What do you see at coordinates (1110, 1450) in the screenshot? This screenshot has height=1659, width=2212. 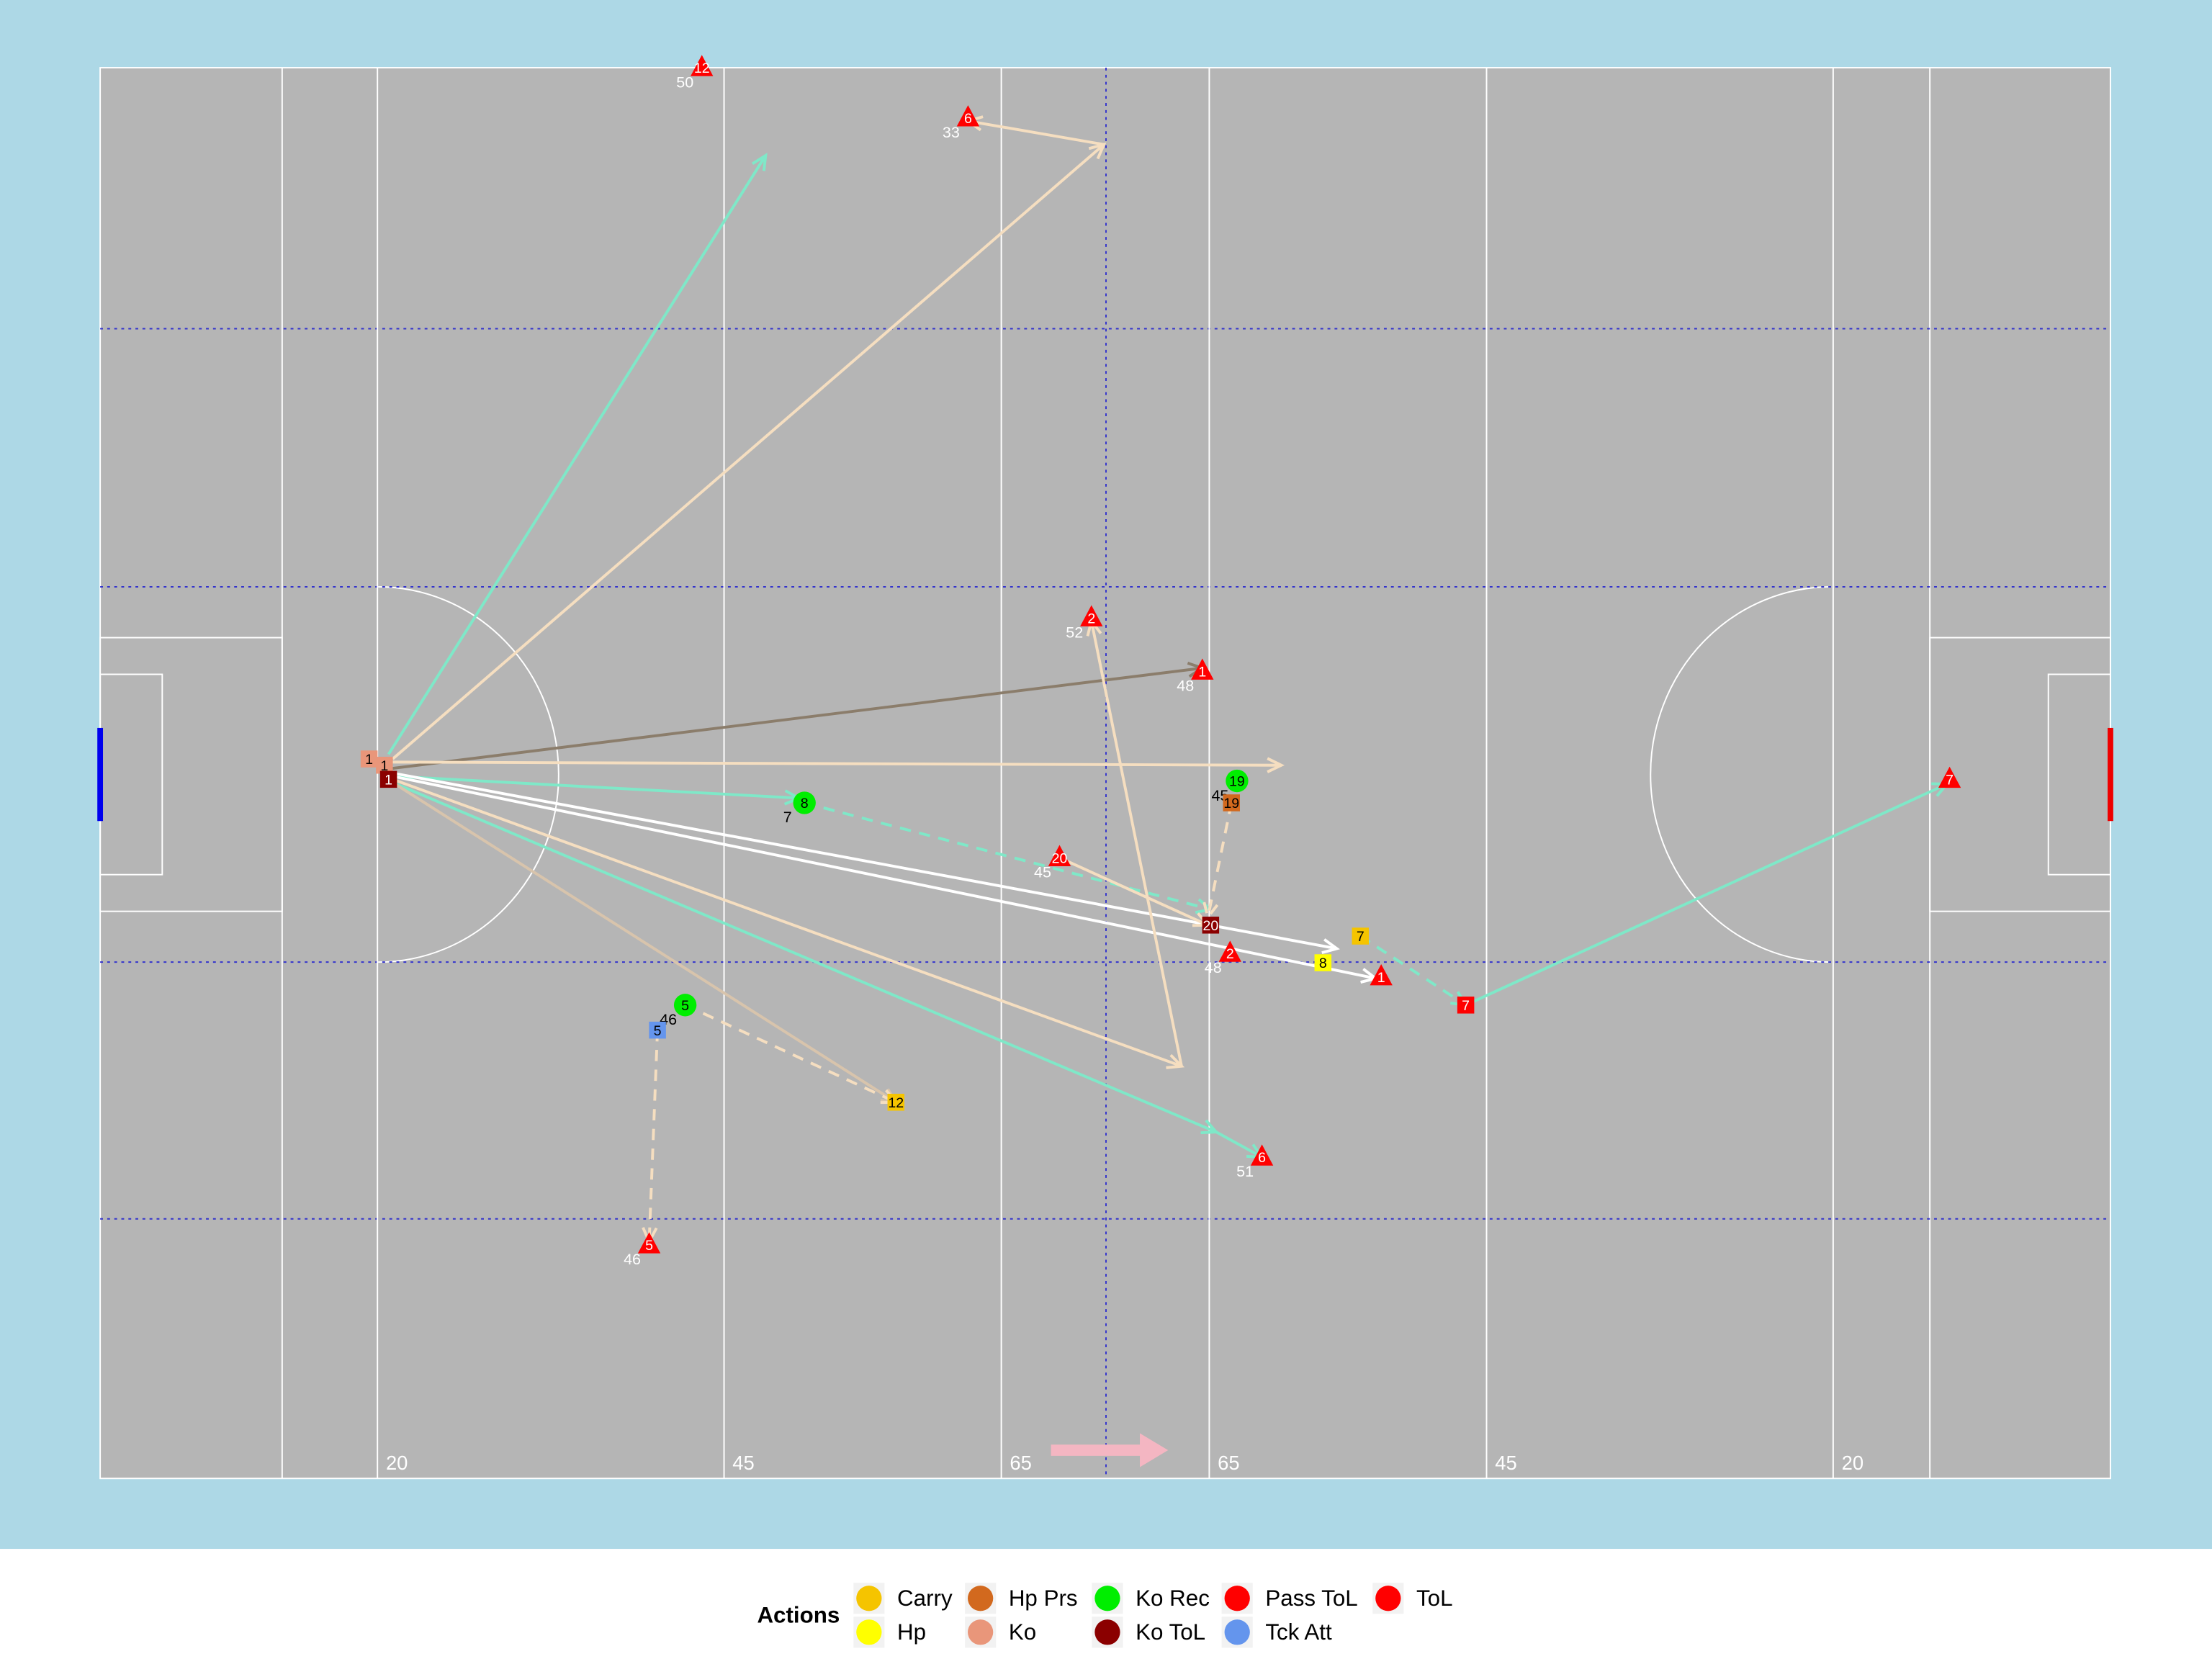 I see `direction-arrow` at bounding box center [1110, 1450].